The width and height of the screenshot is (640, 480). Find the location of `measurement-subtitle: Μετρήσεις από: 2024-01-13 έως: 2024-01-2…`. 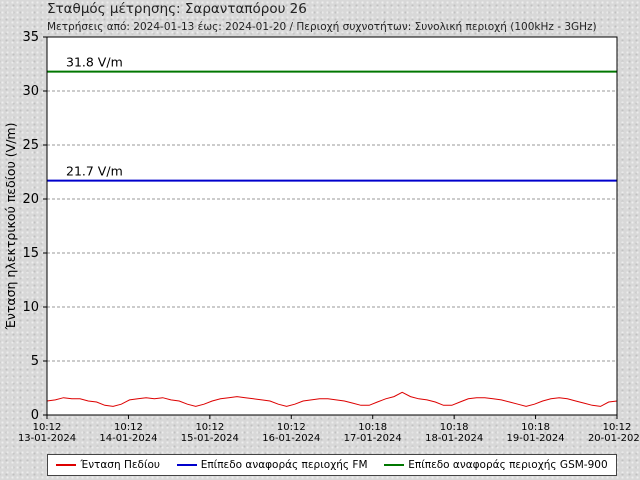

measurement-subtitle: Μετρήσεις από: 2024-01-13 έως: 2024-01-2… is located at coordinates (322, 27).